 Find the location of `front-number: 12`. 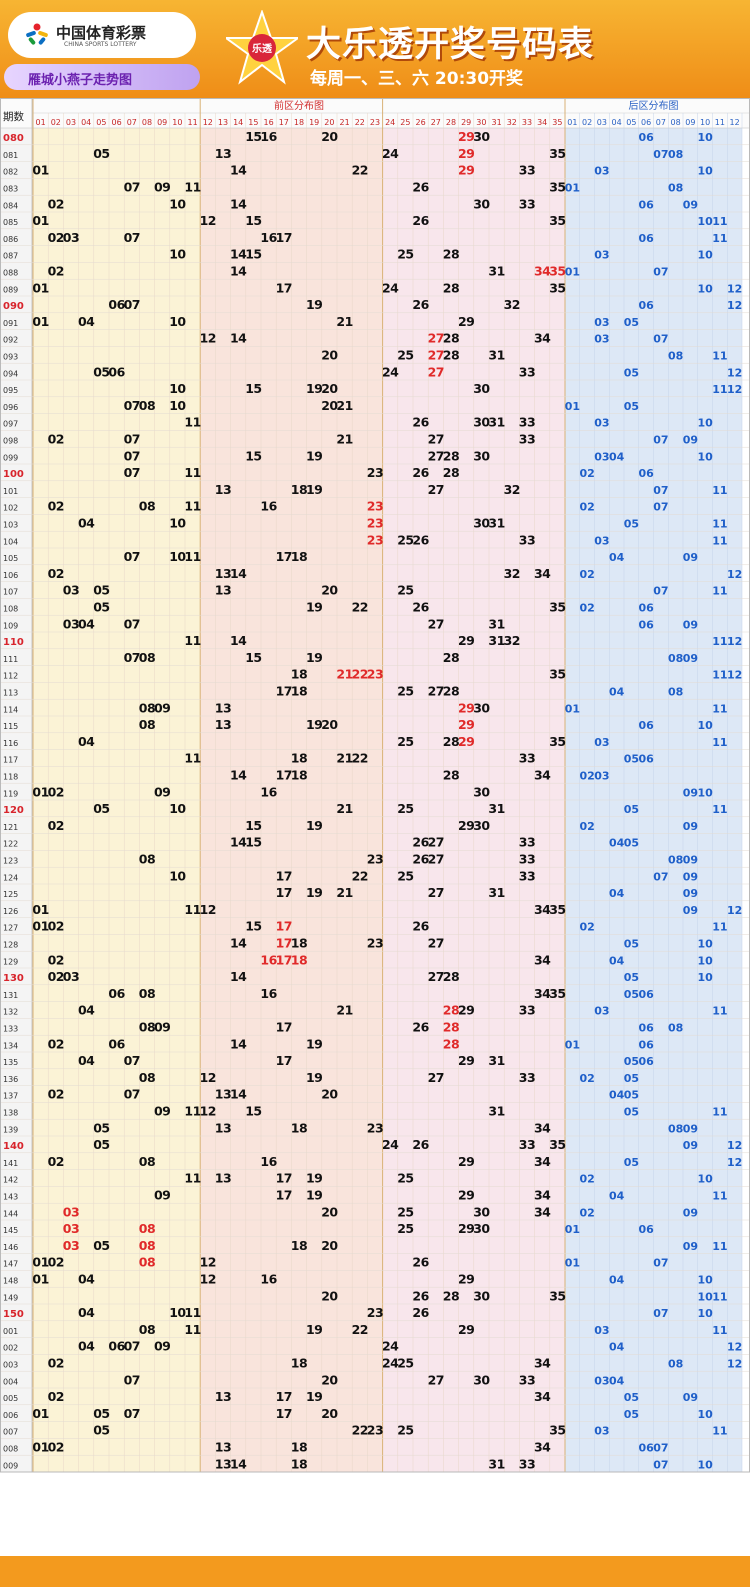

front-number: 12 is located at coordinates (208, 220).